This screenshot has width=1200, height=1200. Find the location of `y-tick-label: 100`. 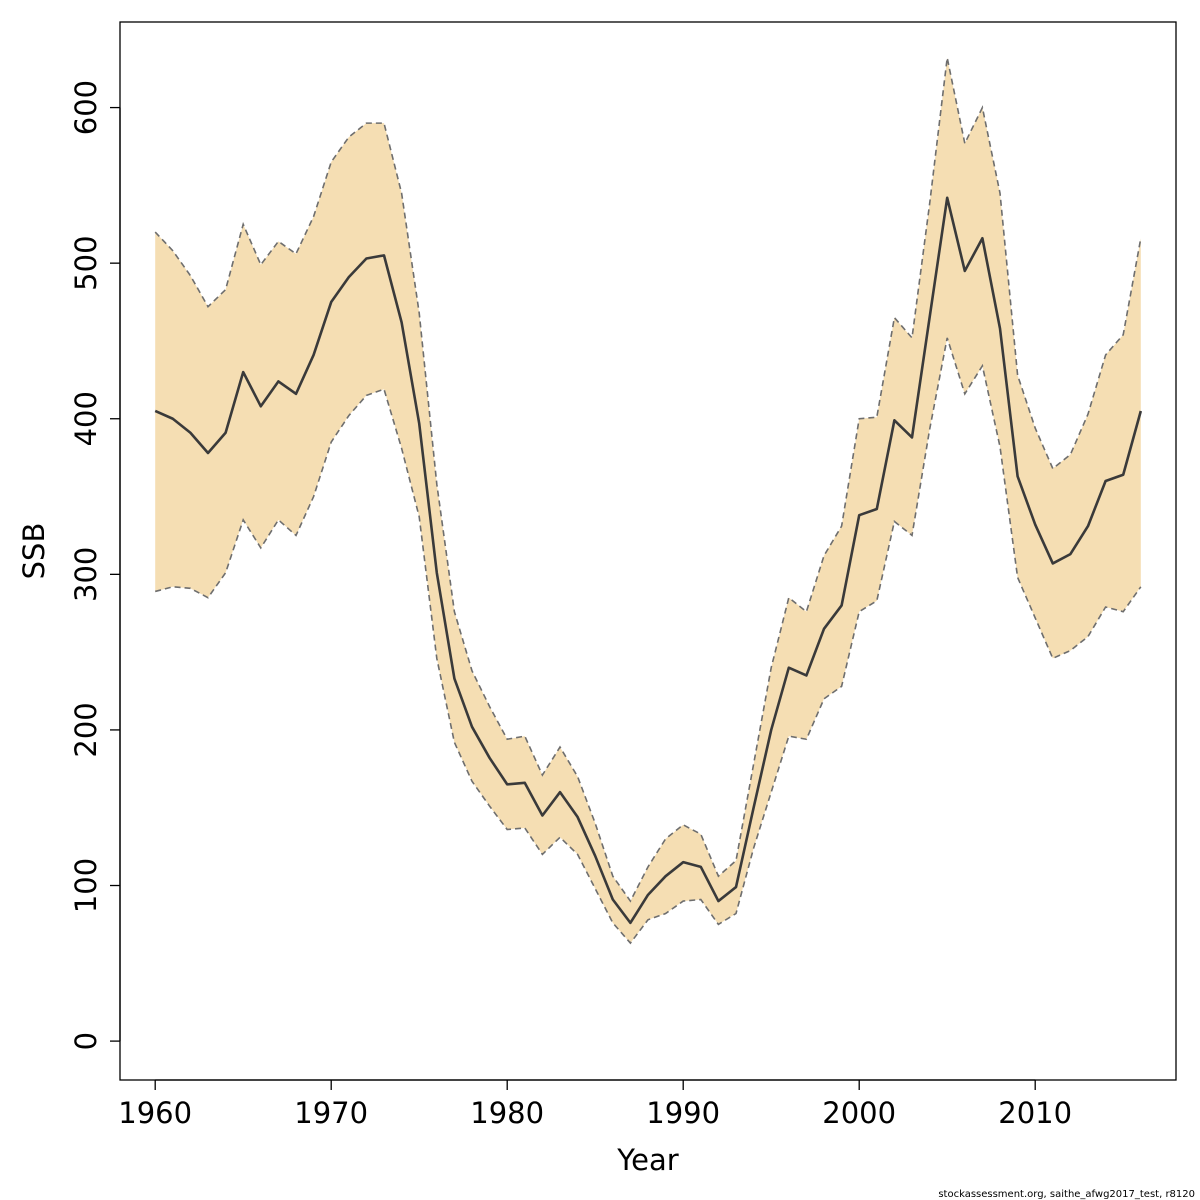

y-tick-label: 100 is located at coordinates (86, 885).